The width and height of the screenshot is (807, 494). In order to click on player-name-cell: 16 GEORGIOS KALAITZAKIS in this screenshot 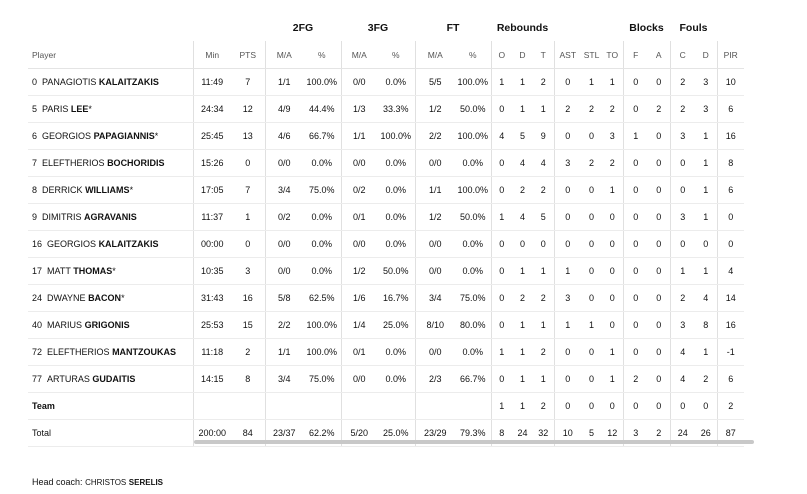, I will do `click(110, 244)`.